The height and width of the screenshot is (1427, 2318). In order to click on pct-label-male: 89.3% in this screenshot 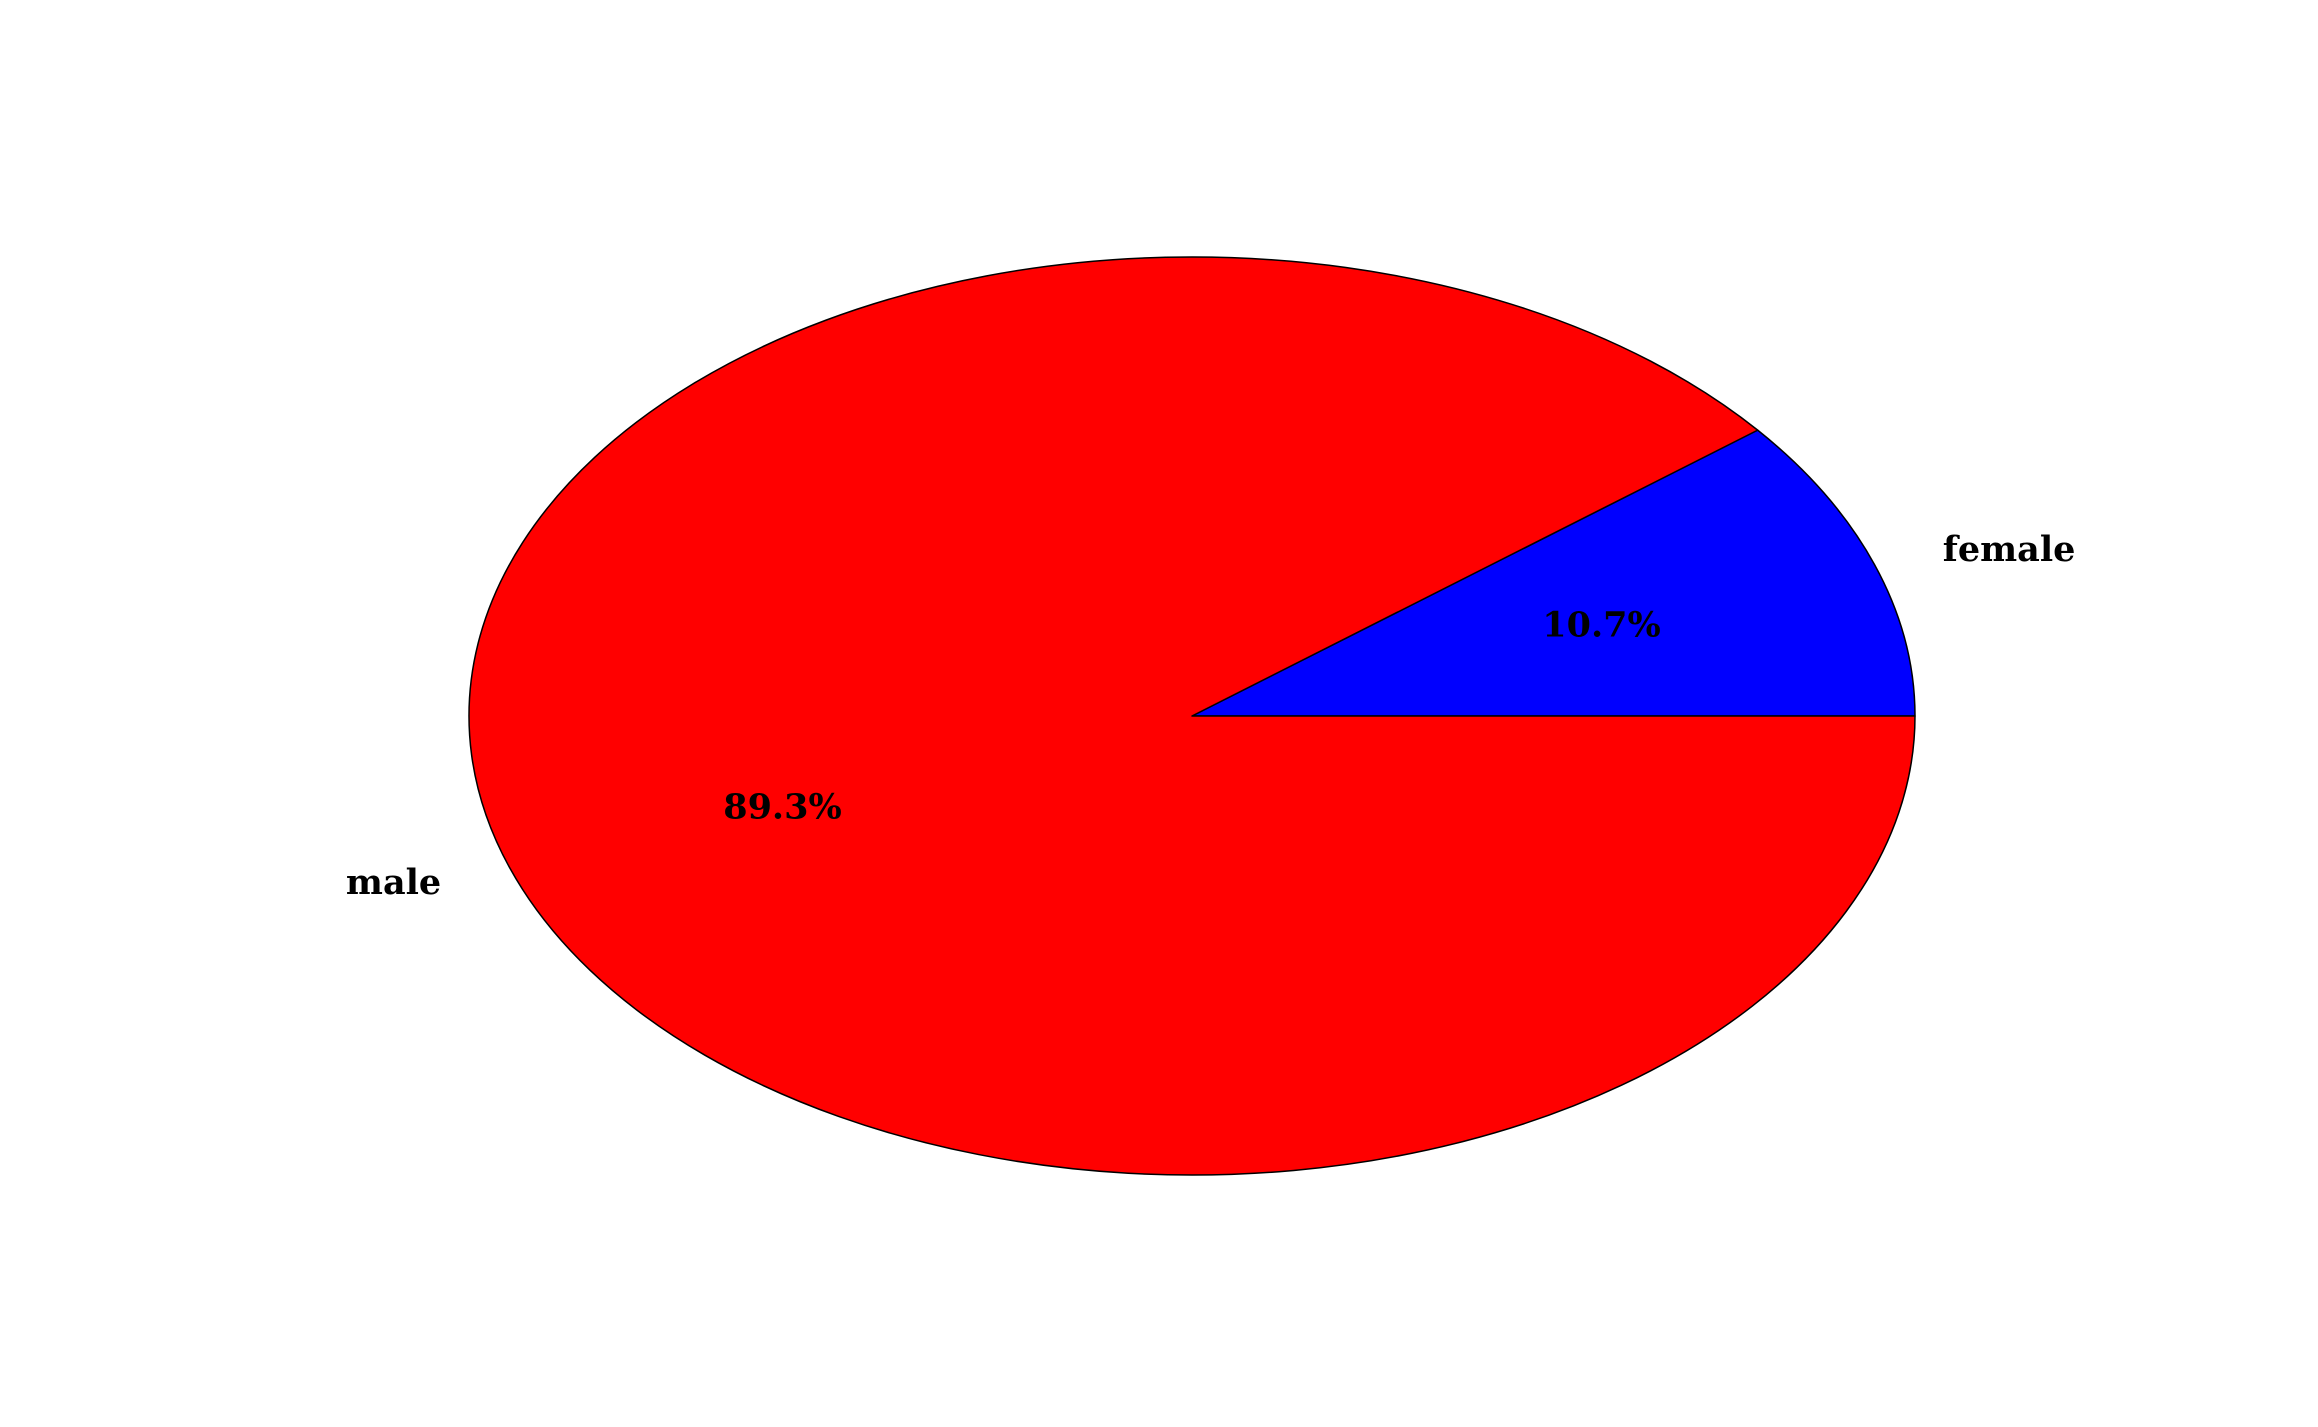, I will do `click(782, 806)`.